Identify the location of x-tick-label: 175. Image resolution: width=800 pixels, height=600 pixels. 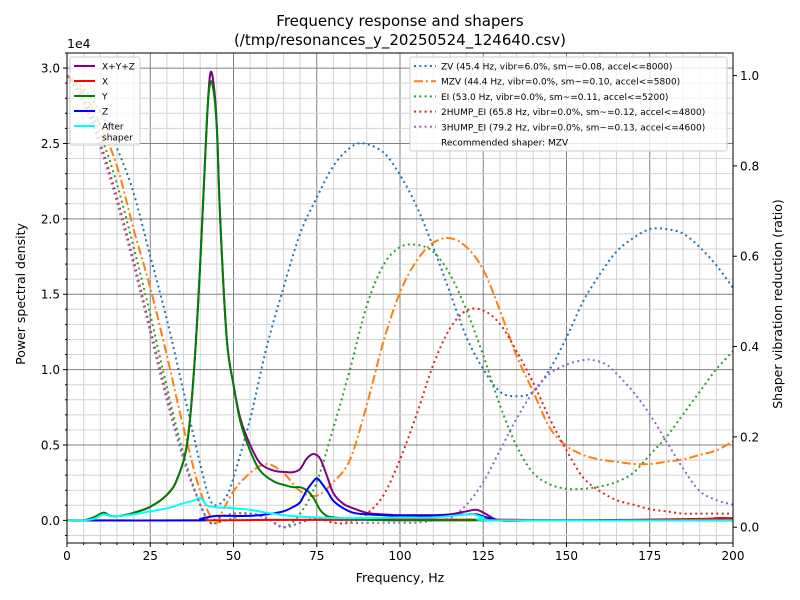
(649, 556).